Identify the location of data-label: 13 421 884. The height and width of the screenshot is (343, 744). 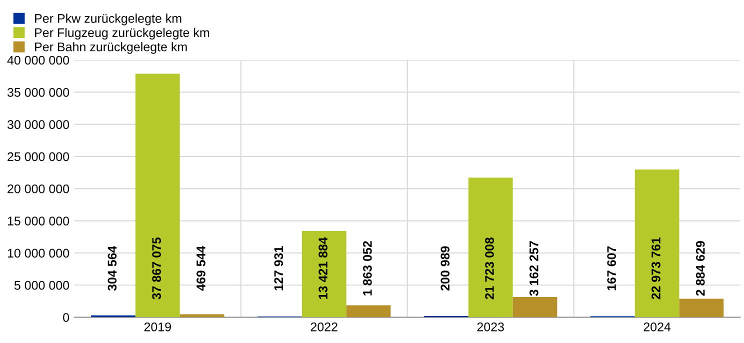
(323, 268).